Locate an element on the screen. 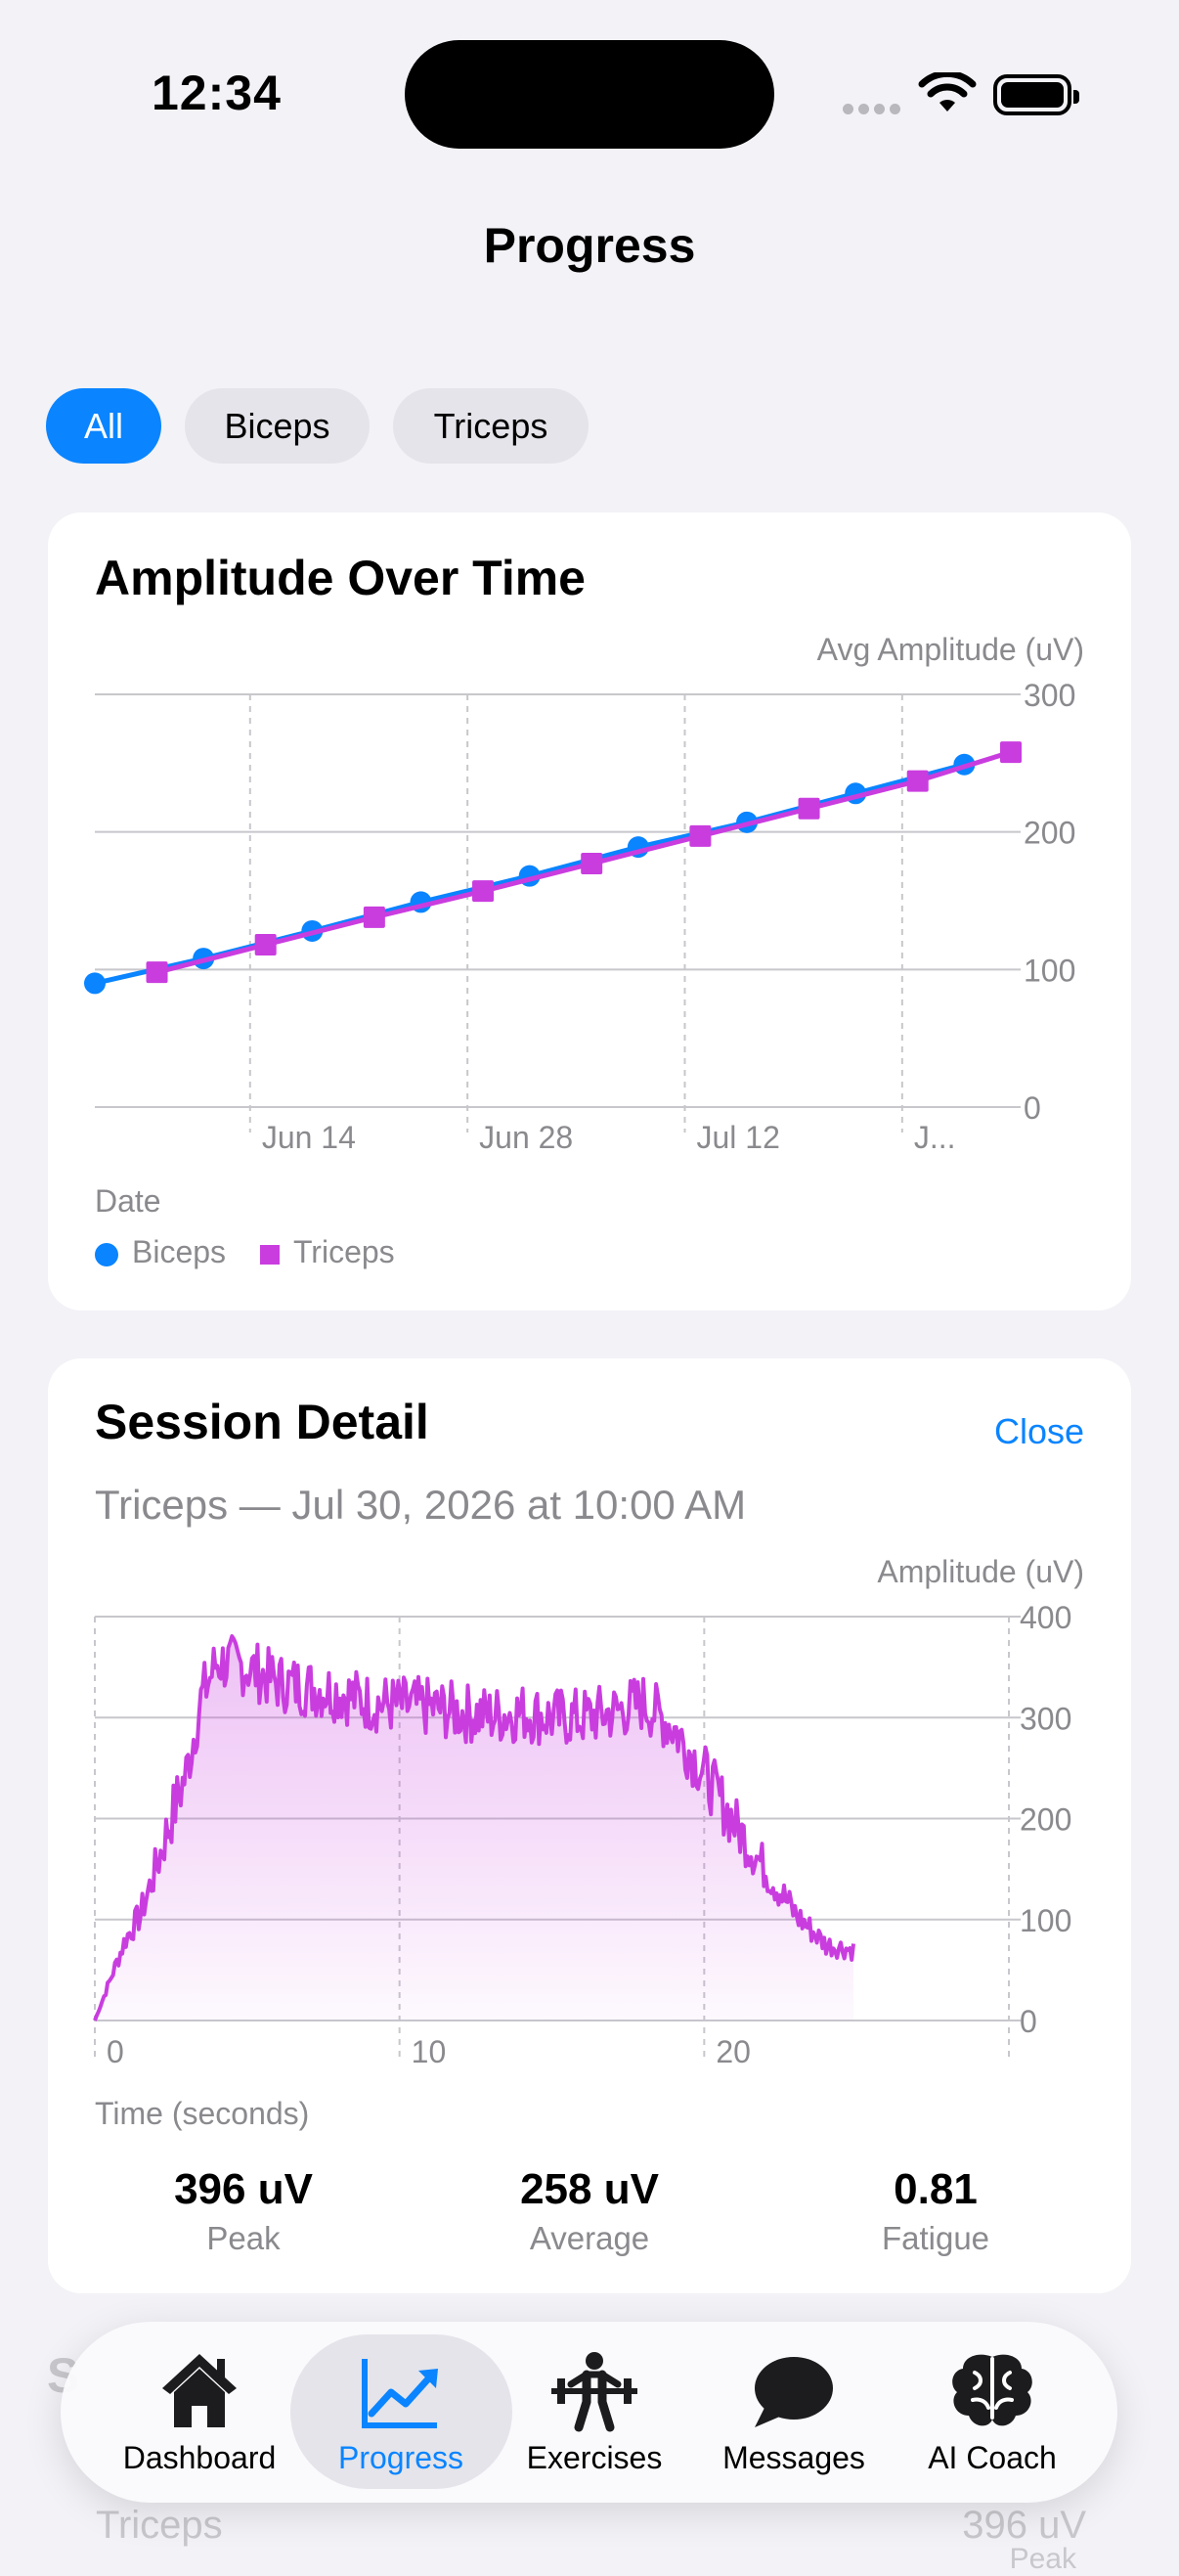 Image resolution: width=1179 pixels, height=2576 pixels. legend-biceps-label: Biceps is located at coordinates (179, 1251).